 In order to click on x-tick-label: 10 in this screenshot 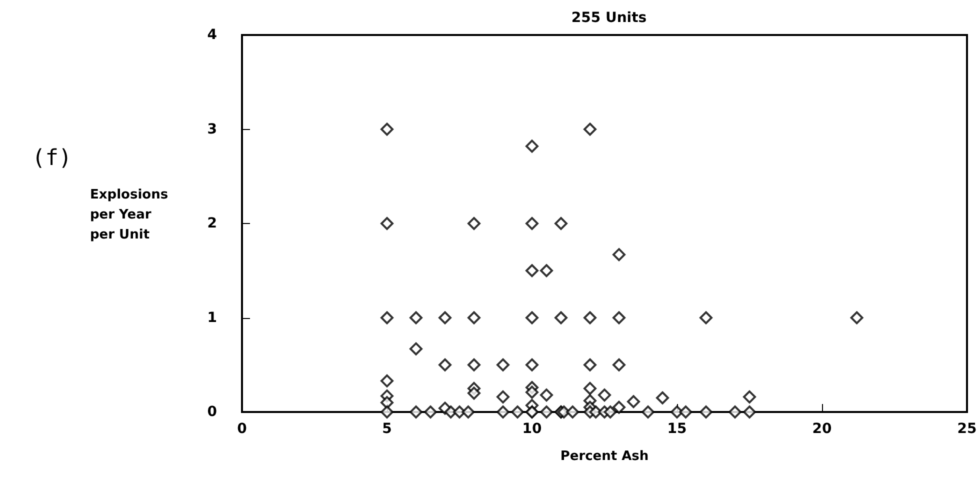, I will do `click(532, 429)`.